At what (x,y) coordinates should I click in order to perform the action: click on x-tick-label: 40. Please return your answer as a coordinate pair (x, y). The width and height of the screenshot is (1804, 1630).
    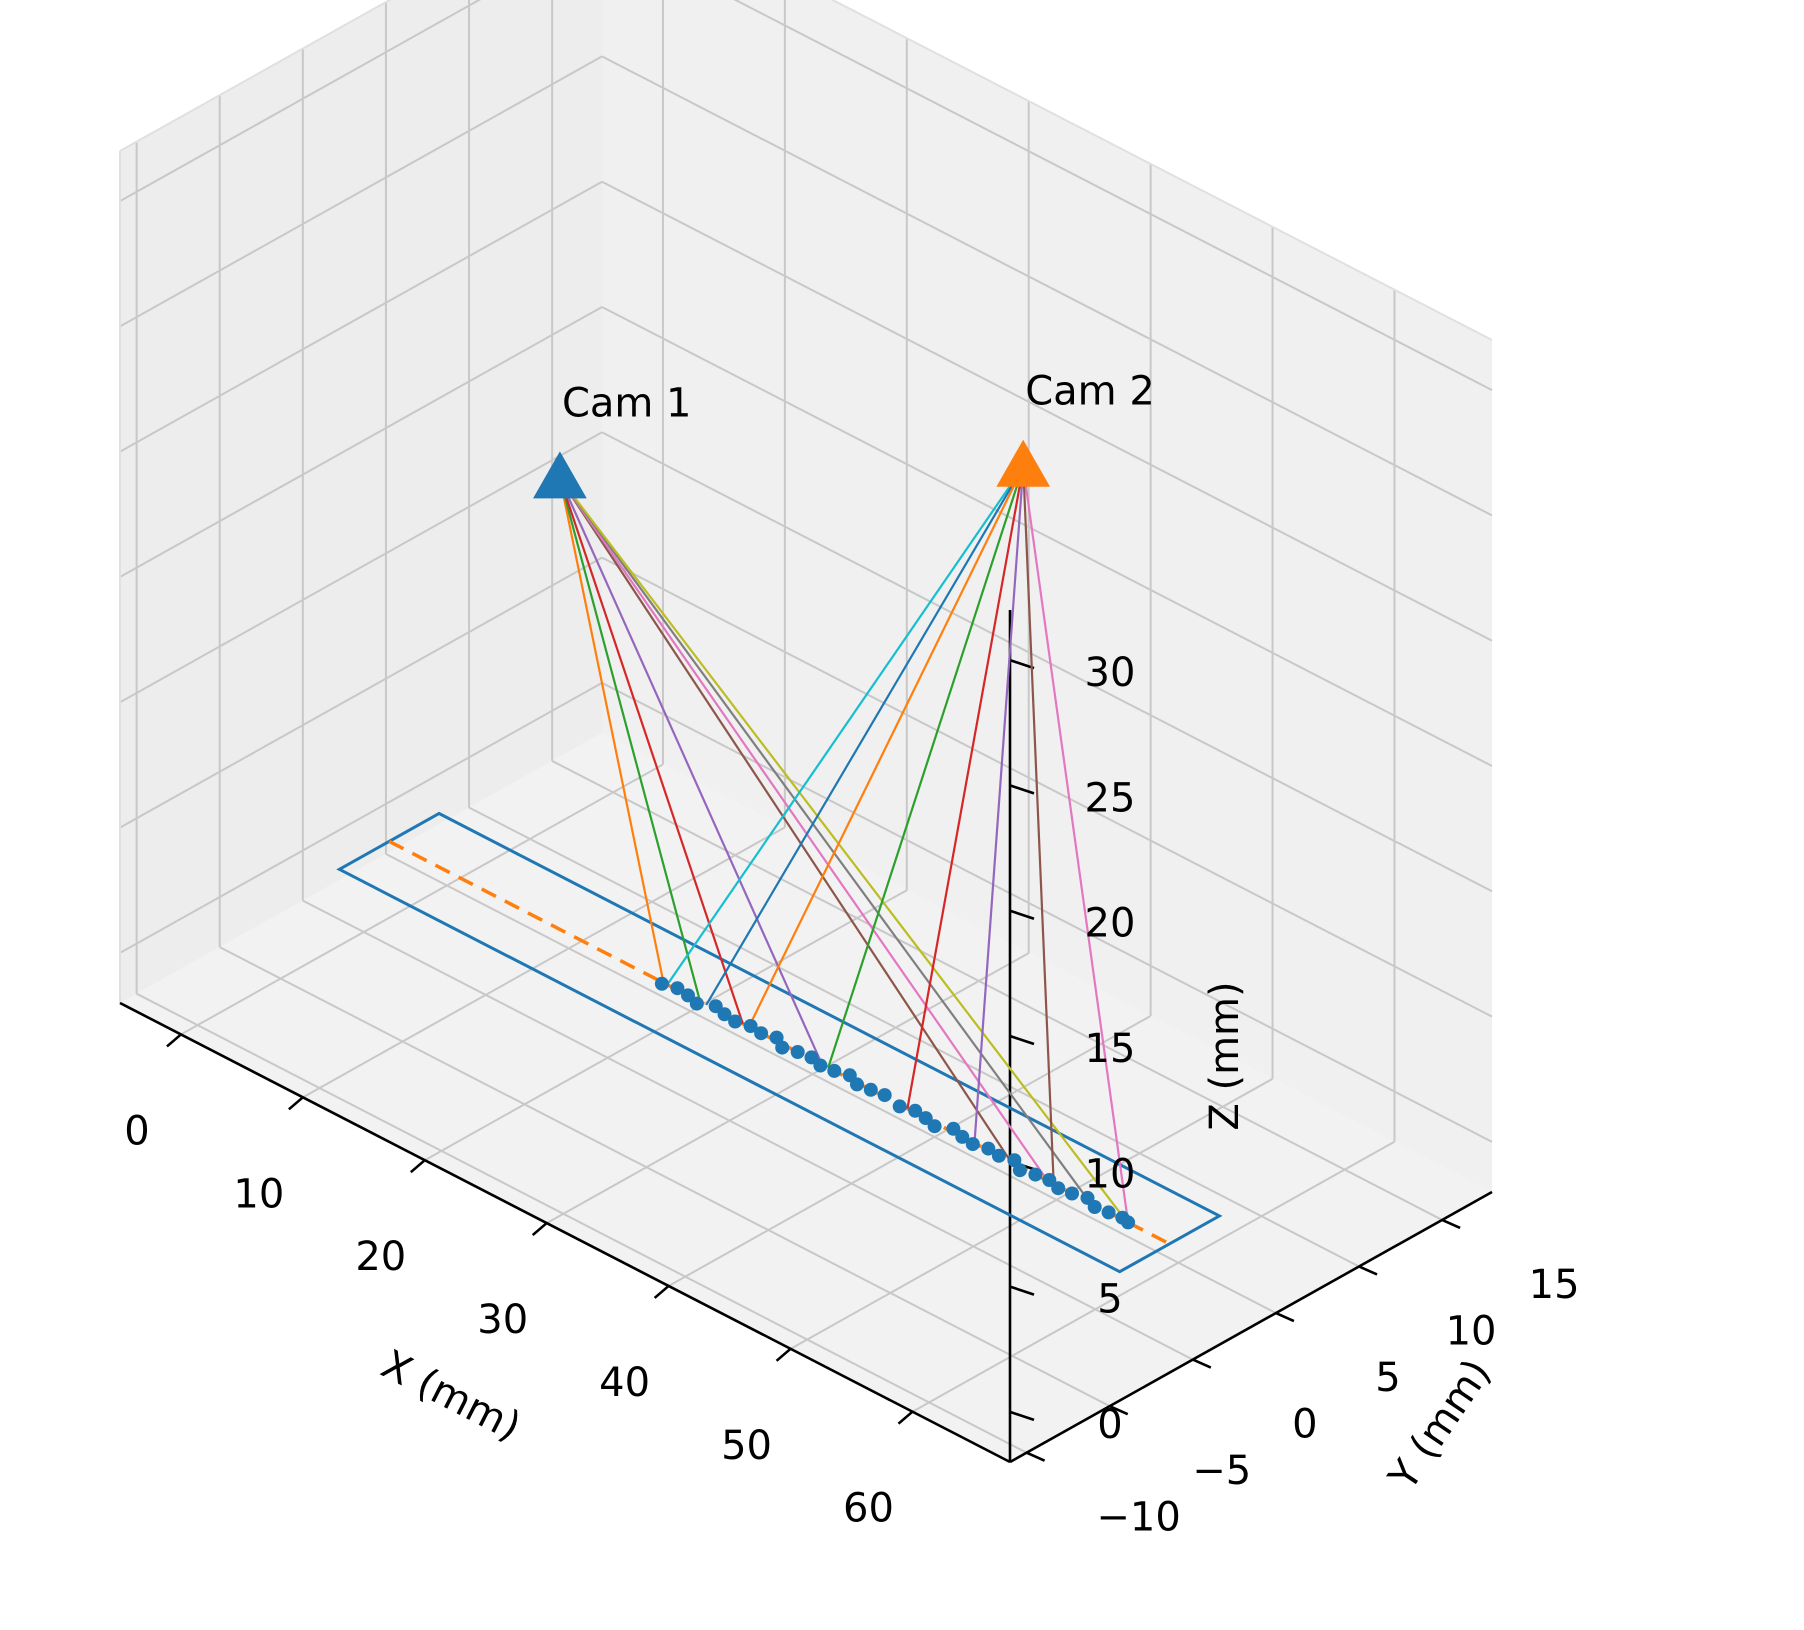
    Looking at the image, I should click on (624, 1383).